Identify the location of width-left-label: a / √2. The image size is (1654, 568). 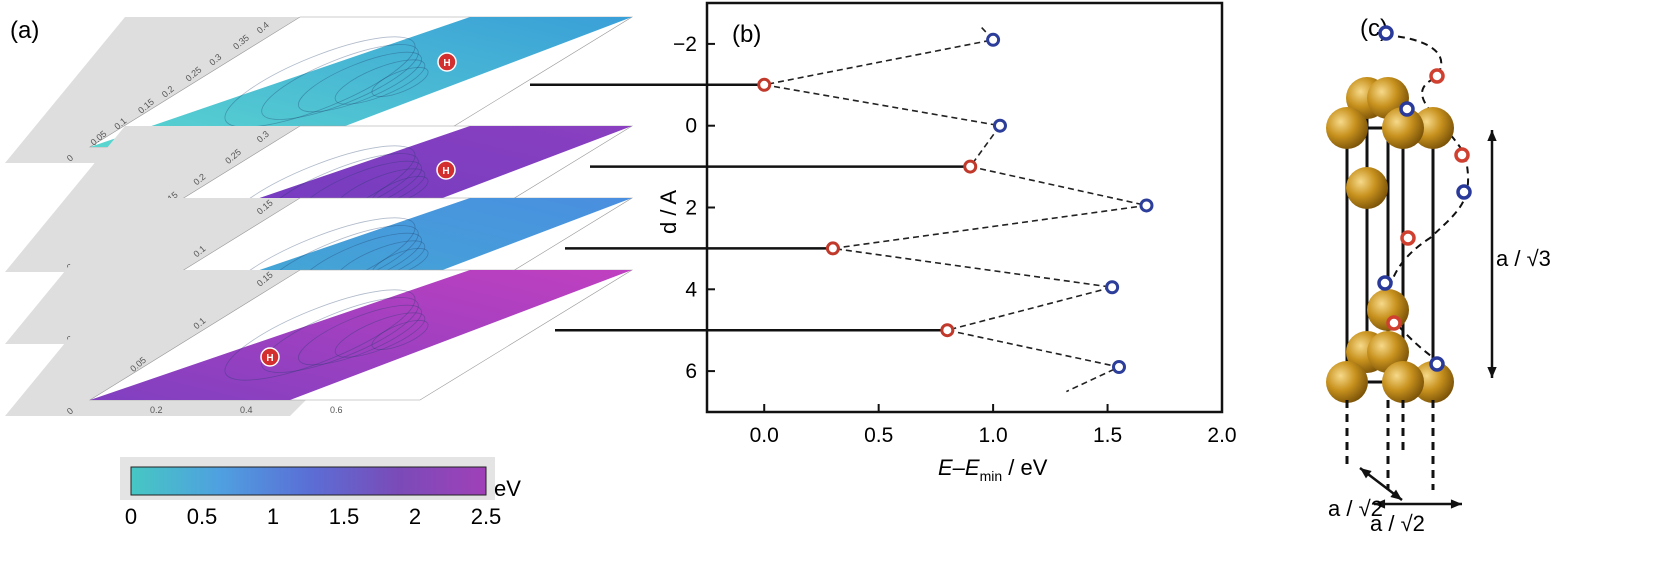
(1355, 508).